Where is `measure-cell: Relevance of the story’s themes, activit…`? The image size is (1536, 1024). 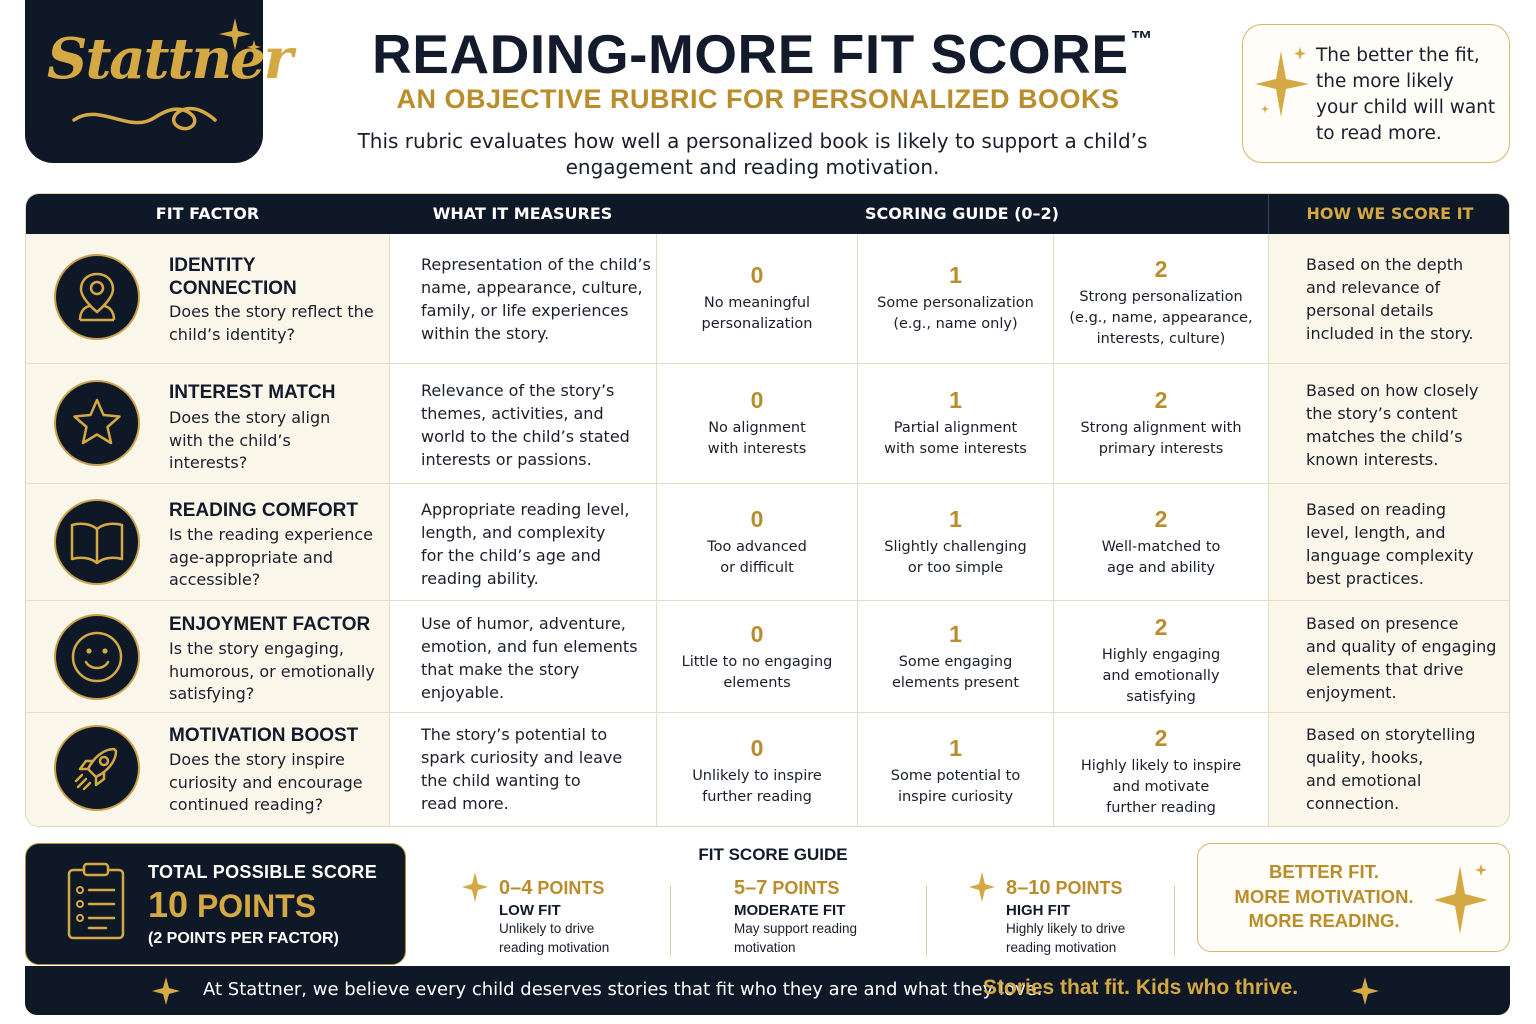 measure-cell: Relevance of the story’s themes, activit… is located at coordinates (522, 423).